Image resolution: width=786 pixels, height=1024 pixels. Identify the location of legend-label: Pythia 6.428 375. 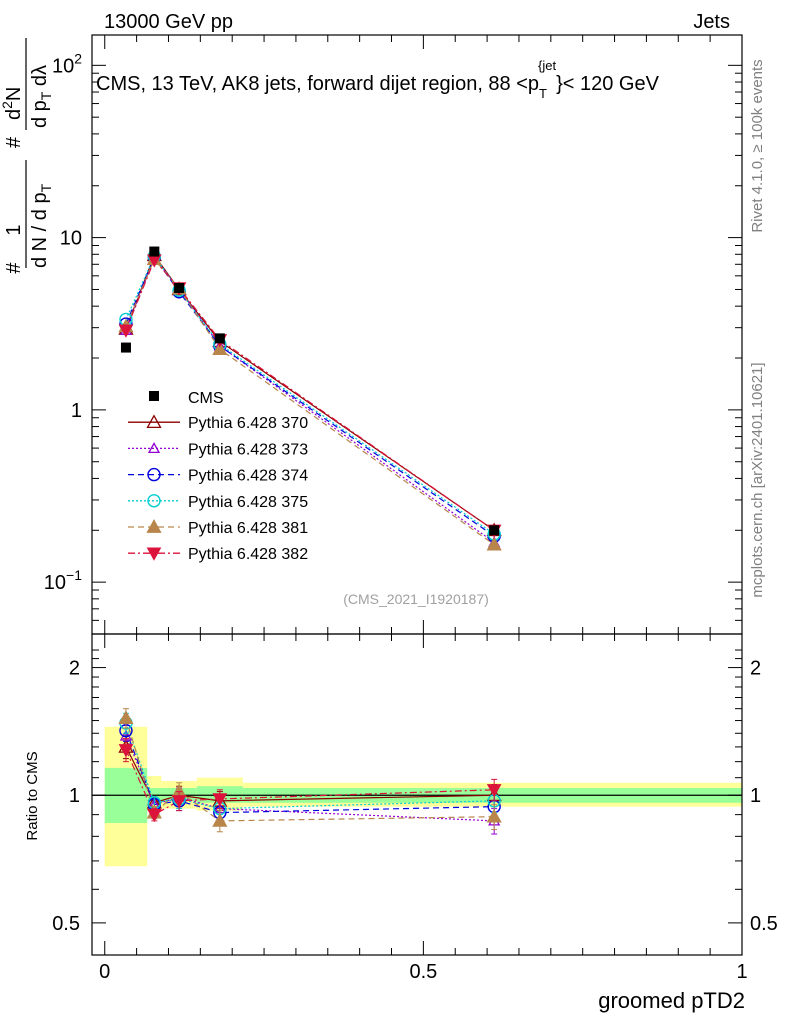
(248, 502).